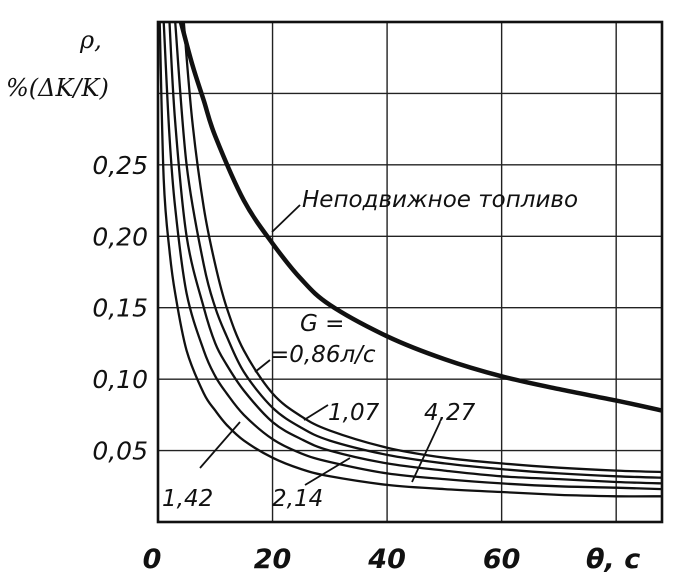  Describe the element at coordinates (57, 88) in the screenshot. I see `y-axis-unit: %(ΔK/K)` at that location.